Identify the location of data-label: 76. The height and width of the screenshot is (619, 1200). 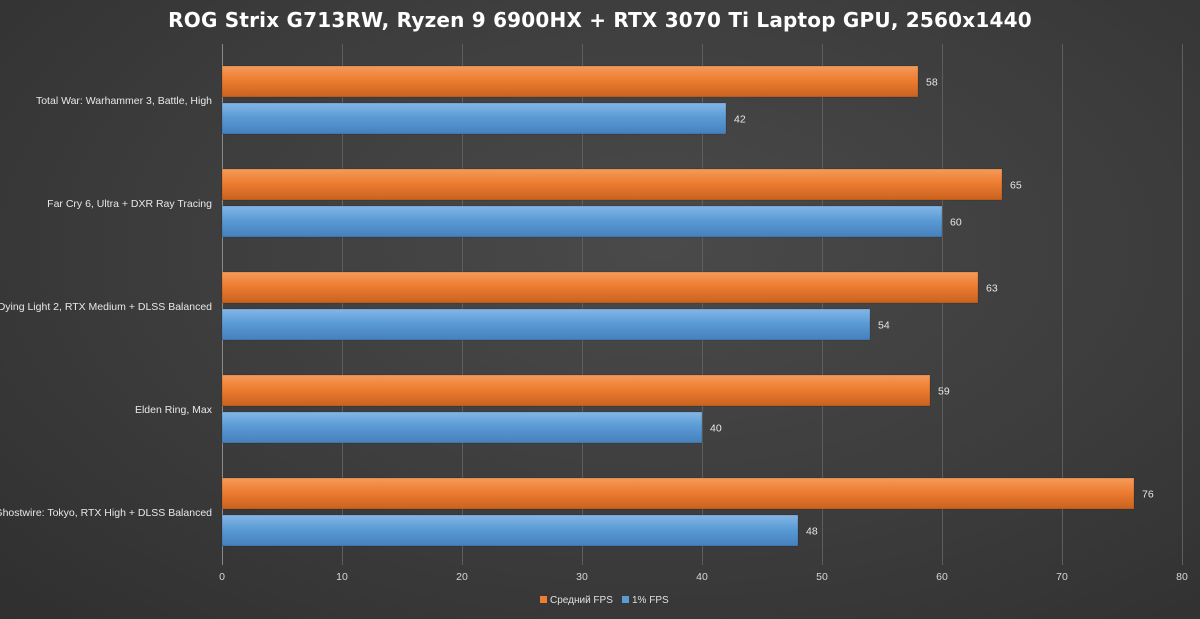
(1148, 495).